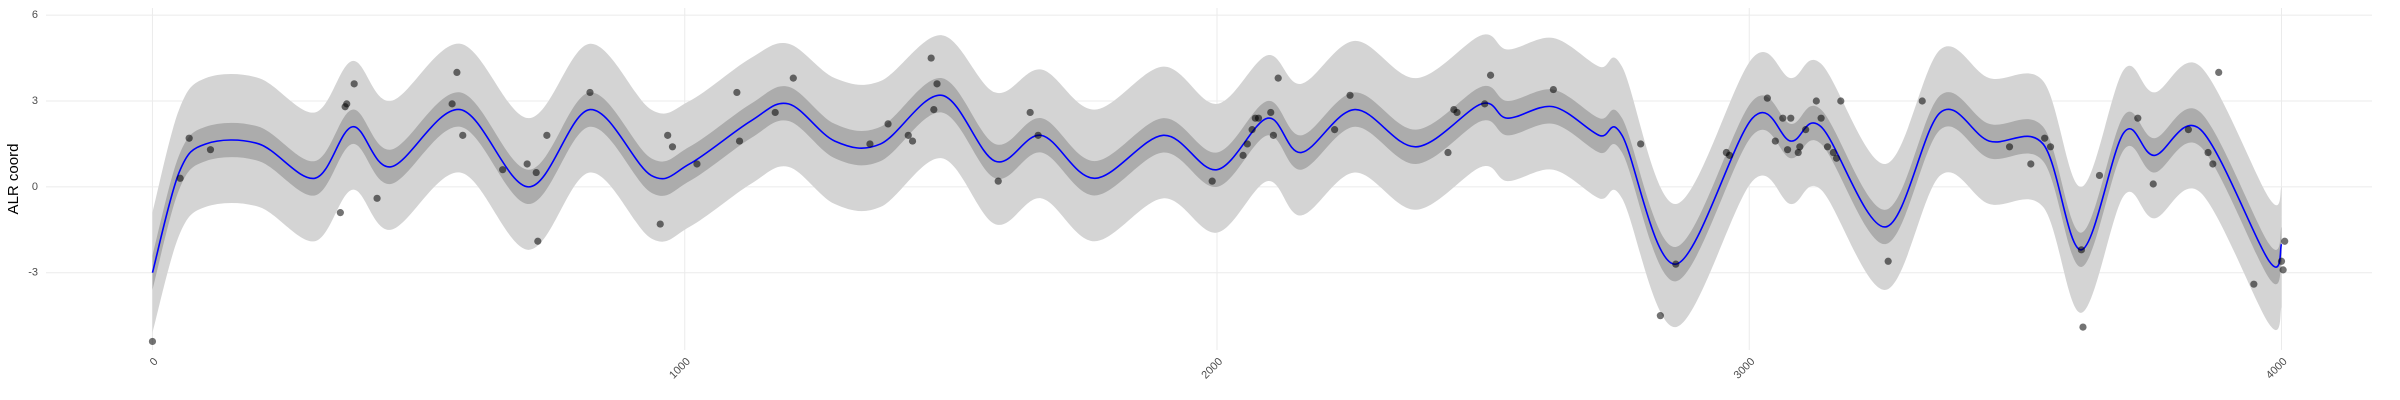  I want to click on y-tick-label: 6, so click(35, 15).